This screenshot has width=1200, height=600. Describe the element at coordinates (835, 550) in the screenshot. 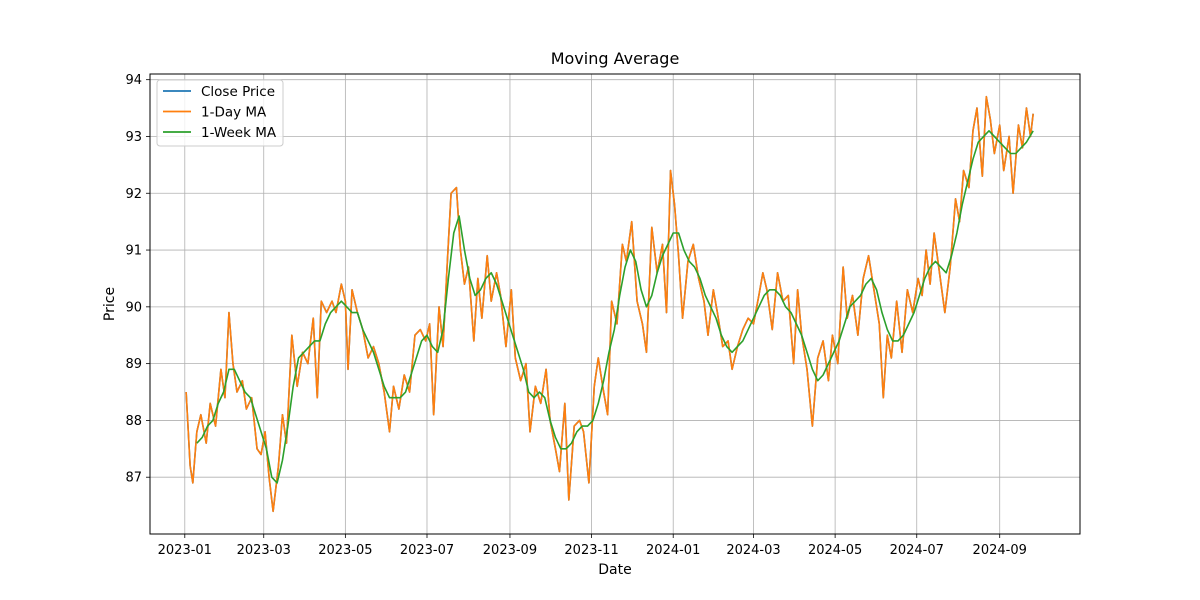

I see `x-tick-label: 2024-05` at that location.